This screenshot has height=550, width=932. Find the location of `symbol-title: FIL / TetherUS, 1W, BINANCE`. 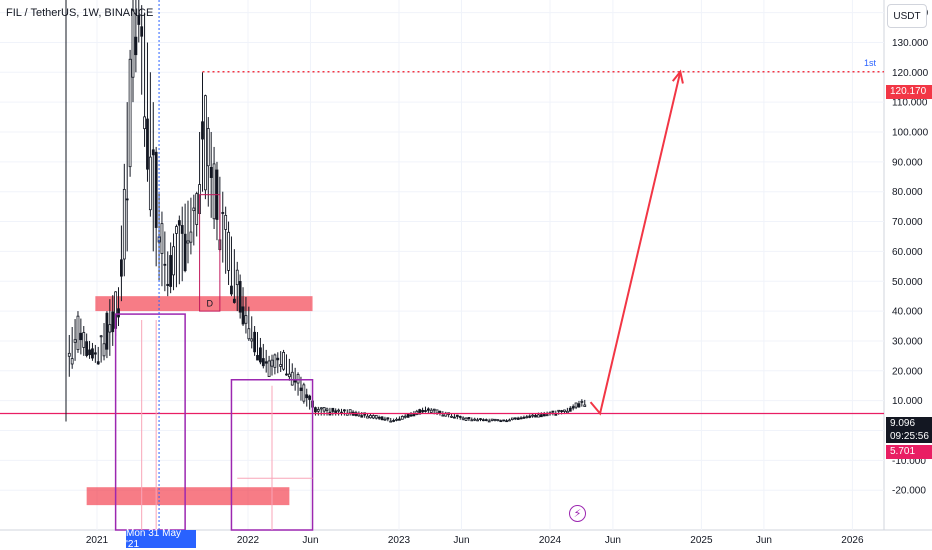

symbol-title: FIL / TetherUS, 1W, BINANCE is located at coordinates (80, 13).